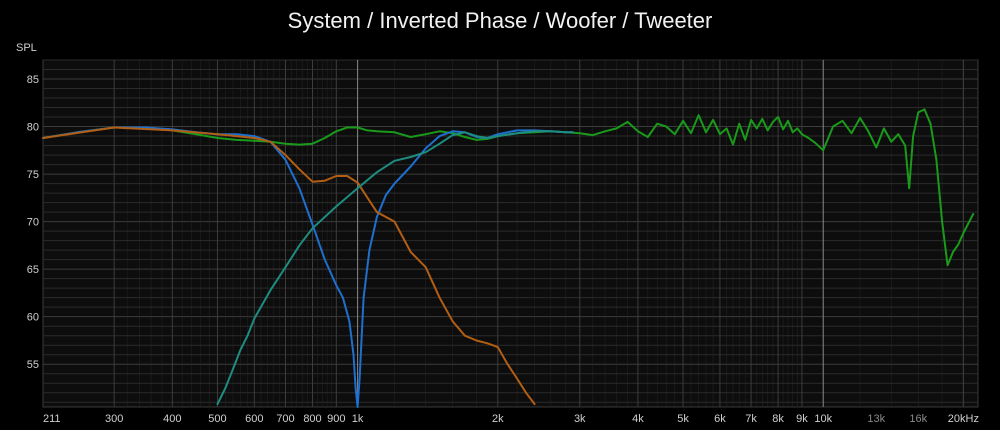 This screenshot has width=1000, height=430. Describe the element at coordinates (683, 419) in the screenshot. I see `x-tick-label: 5k` at that location.